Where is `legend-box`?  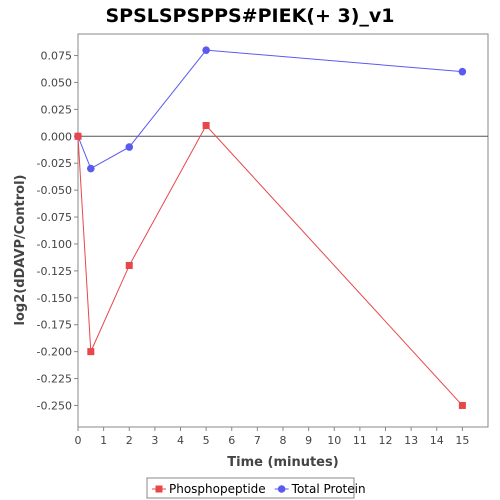
legend-box is located at coordinates (250, 488).